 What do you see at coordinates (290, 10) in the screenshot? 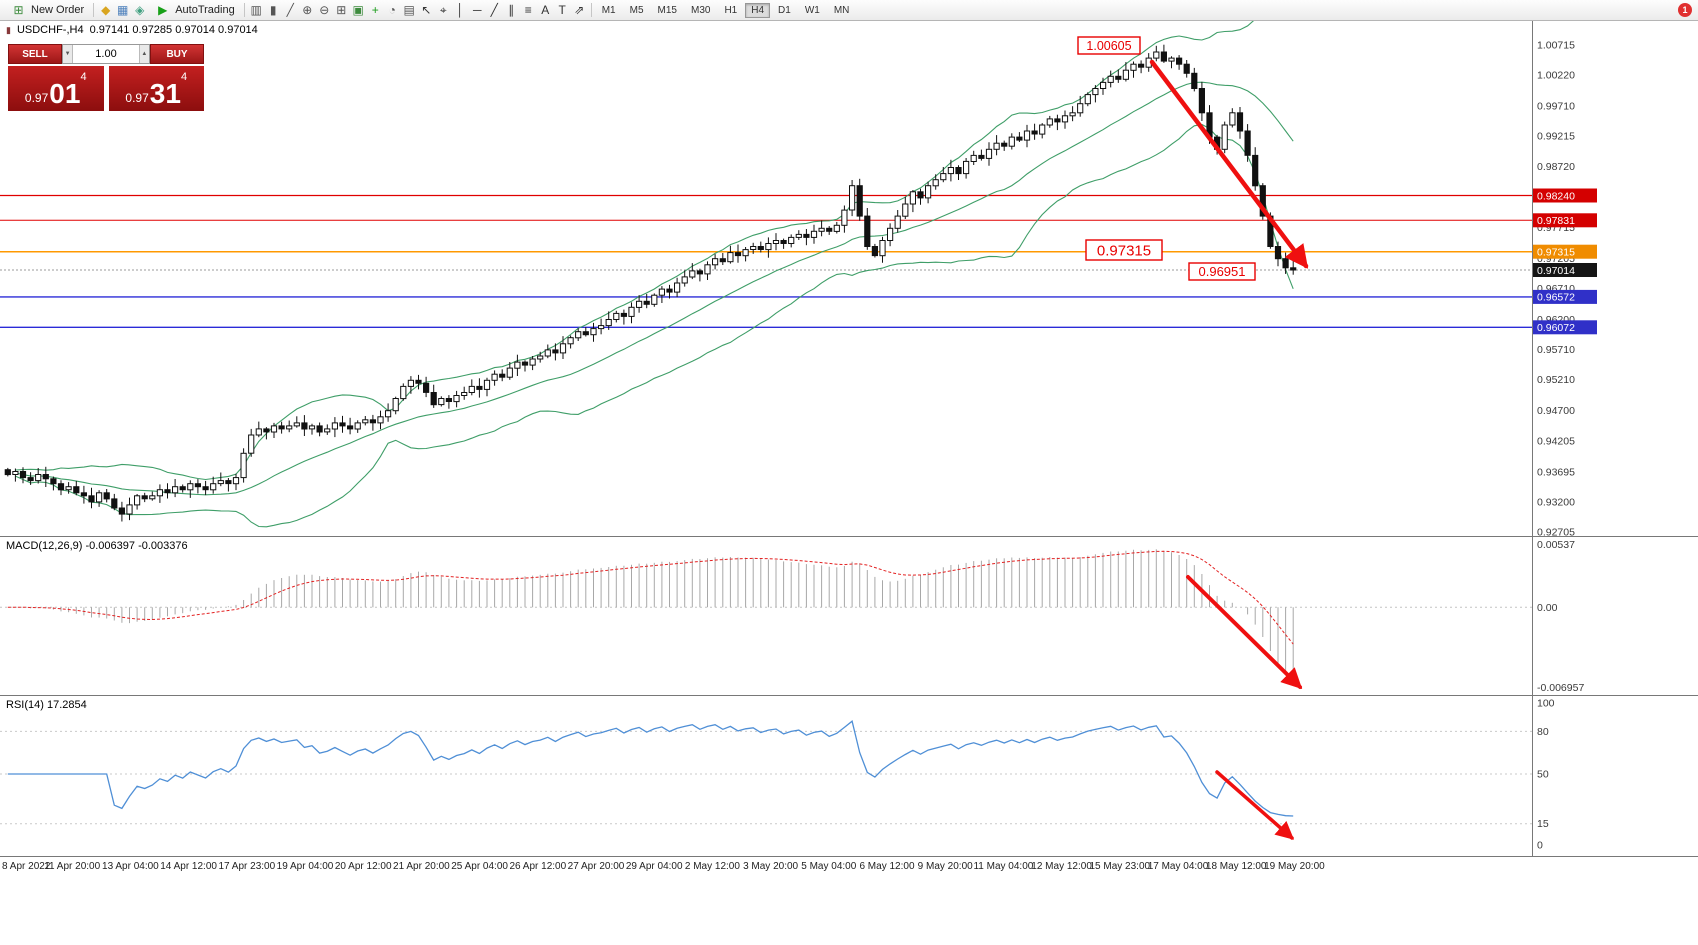
I see `line-chart-icon: ╱` at bounding box center [290, 10].